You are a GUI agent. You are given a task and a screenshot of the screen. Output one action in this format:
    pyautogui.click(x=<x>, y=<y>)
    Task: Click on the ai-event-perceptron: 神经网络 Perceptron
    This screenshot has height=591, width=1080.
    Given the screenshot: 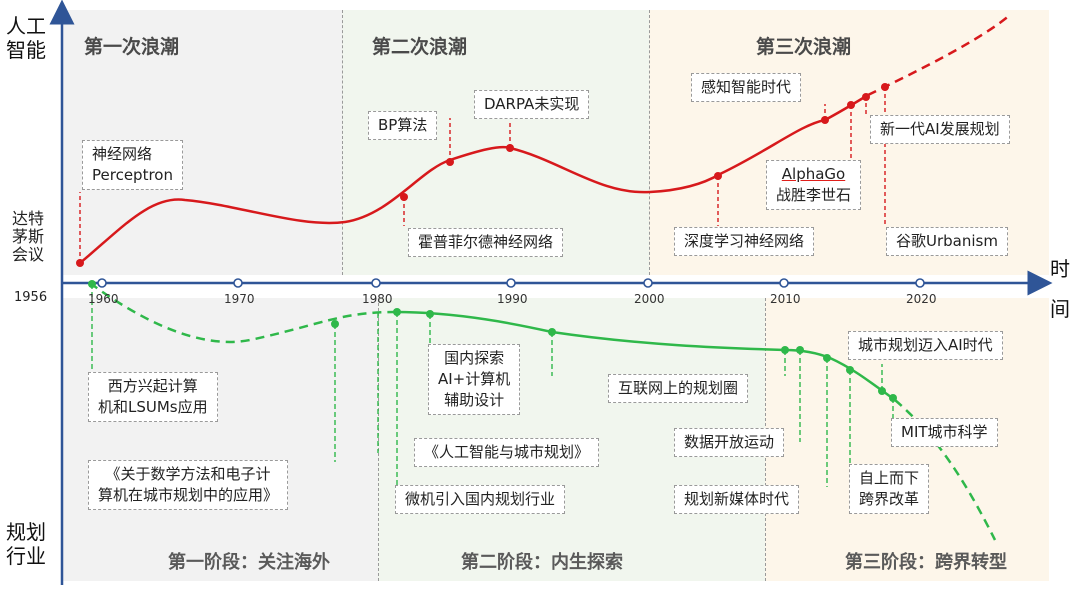 What is the action you would take?
    pyautogui.click(x=132, y=165)
    